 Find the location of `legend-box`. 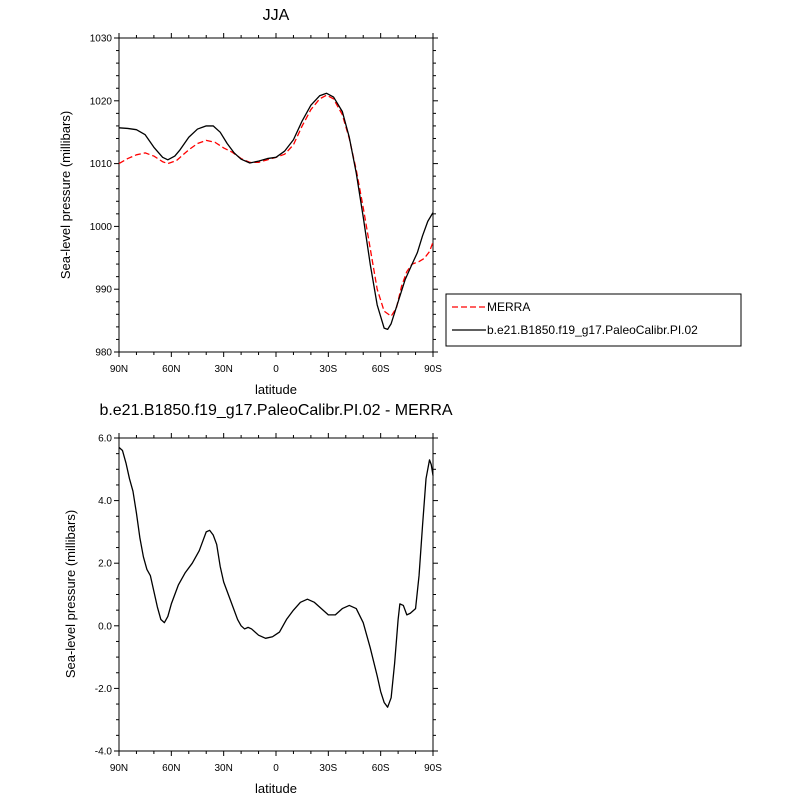

legend-box is located at coordinates (593, 320).